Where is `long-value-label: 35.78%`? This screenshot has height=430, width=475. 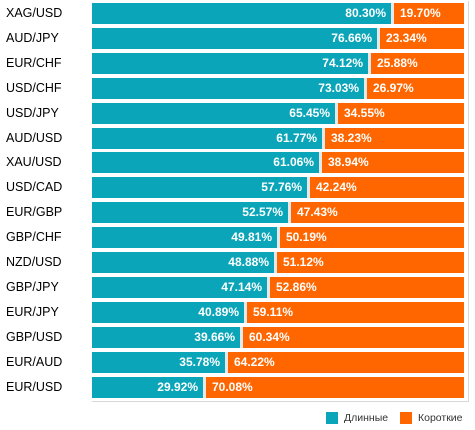 long-value-label: 35.78% is located at coordinates (199, 361).